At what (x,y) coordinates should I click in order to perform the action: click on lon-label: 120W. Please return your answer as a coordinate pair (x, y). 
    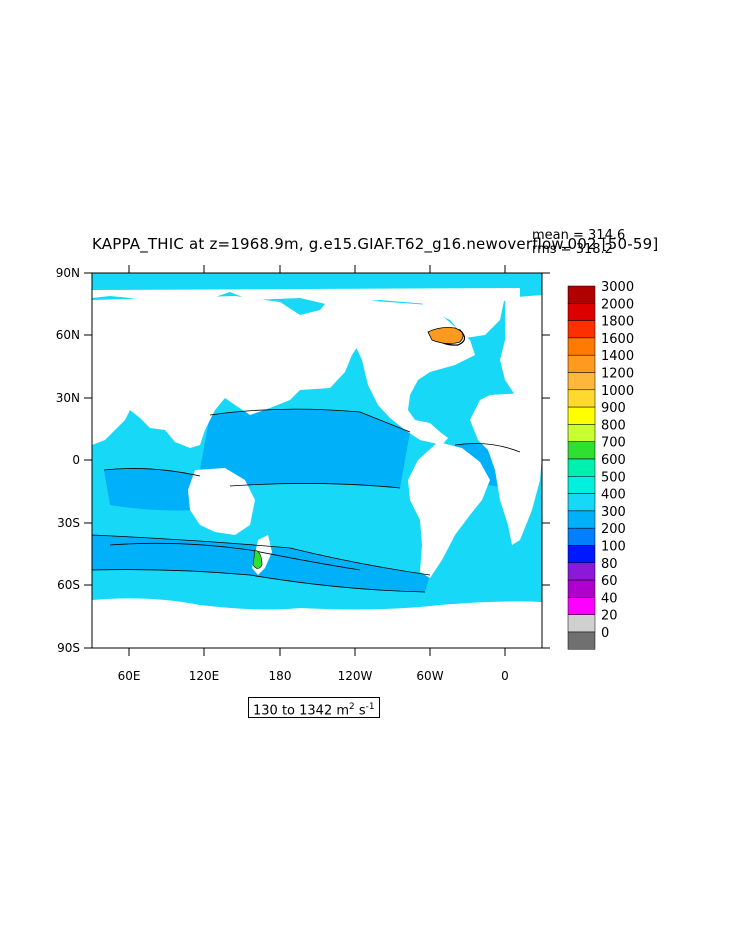
    Looking at the image, I should click on (355, 676).